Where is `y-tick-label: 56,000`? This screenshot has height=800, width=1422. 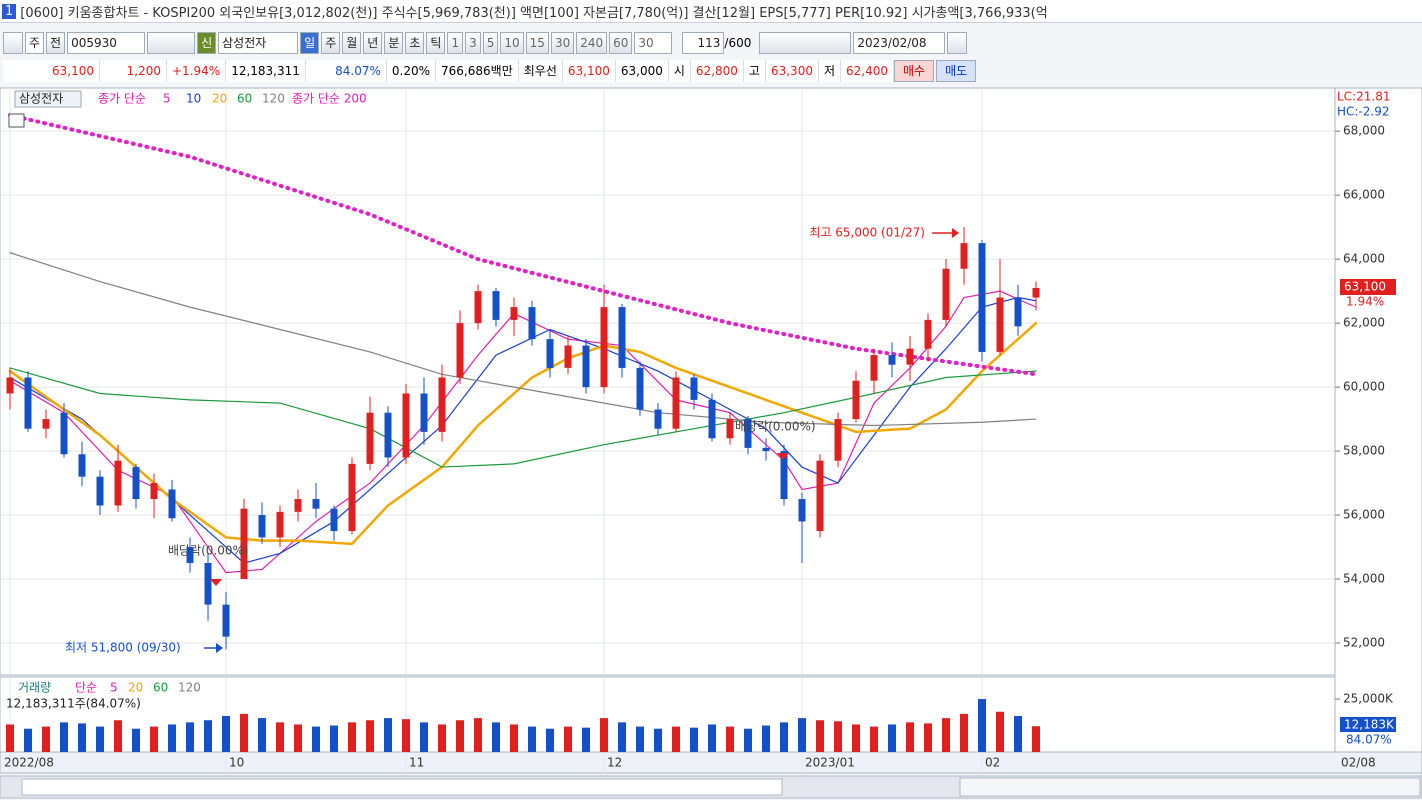
y-tick-label: 56,000 is located at coordinates (1364, 515).